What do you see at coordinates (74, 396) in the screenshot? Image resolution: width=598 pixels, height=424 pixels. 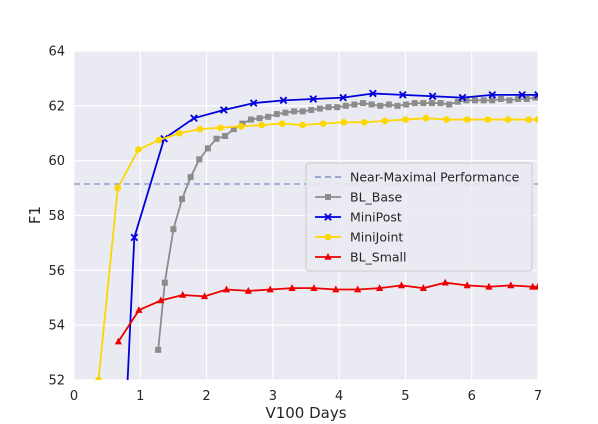 I see `x-tick-label: 0` at bounding box center [74, 396].